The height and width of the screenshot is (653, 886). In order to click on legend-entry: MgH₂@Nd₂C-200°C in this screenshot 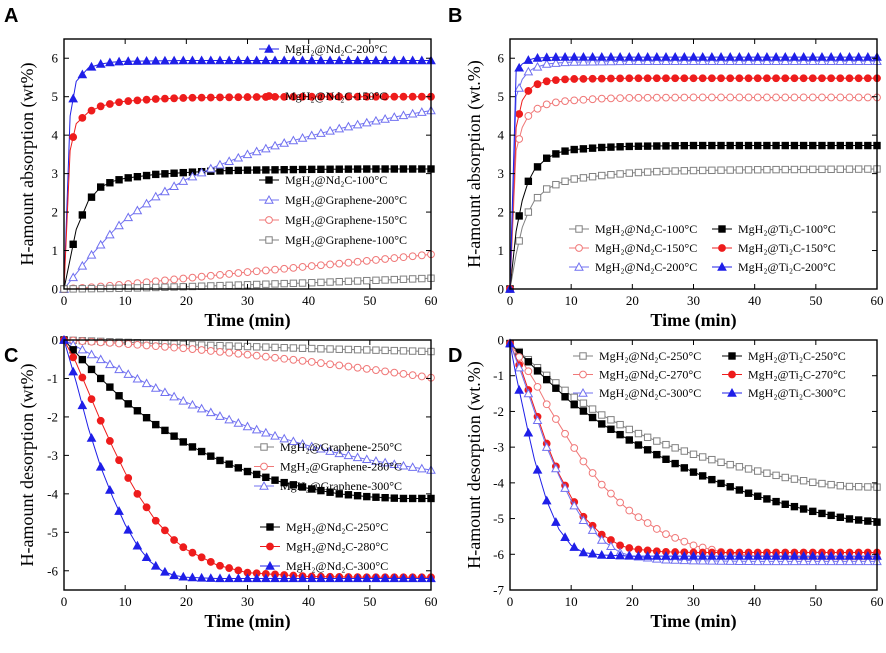, I will do `click(323, 49)`.